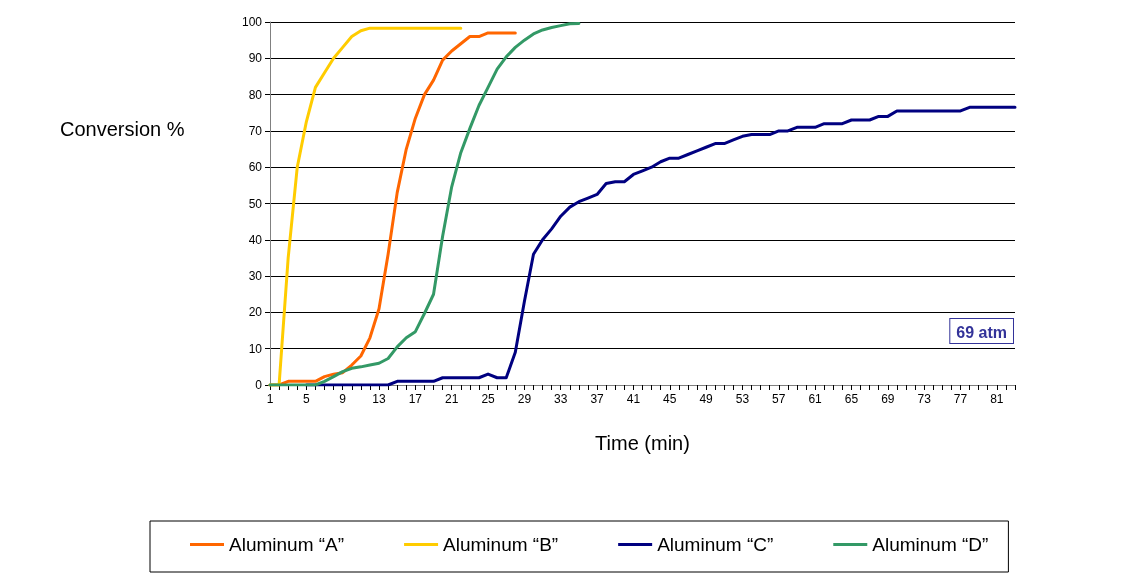 The height and width of the screenshot is (574, 1144). I want to click on x-tick-label: 33, so click(561, 399).